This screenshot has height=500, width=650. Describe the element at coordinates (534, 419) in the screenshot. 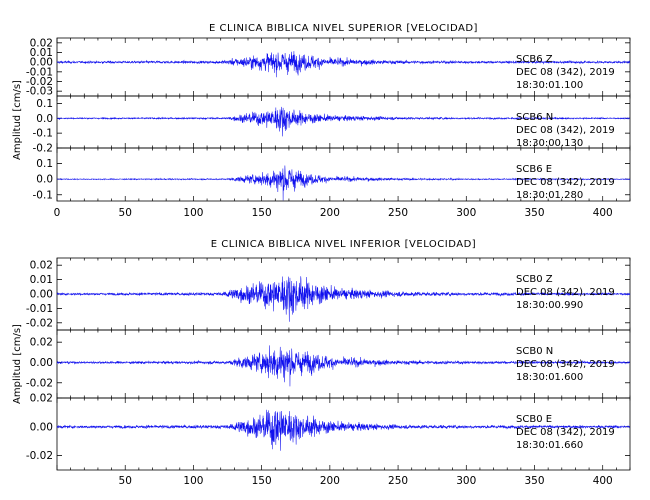

I see `station-label: SCB0 E` at that location.